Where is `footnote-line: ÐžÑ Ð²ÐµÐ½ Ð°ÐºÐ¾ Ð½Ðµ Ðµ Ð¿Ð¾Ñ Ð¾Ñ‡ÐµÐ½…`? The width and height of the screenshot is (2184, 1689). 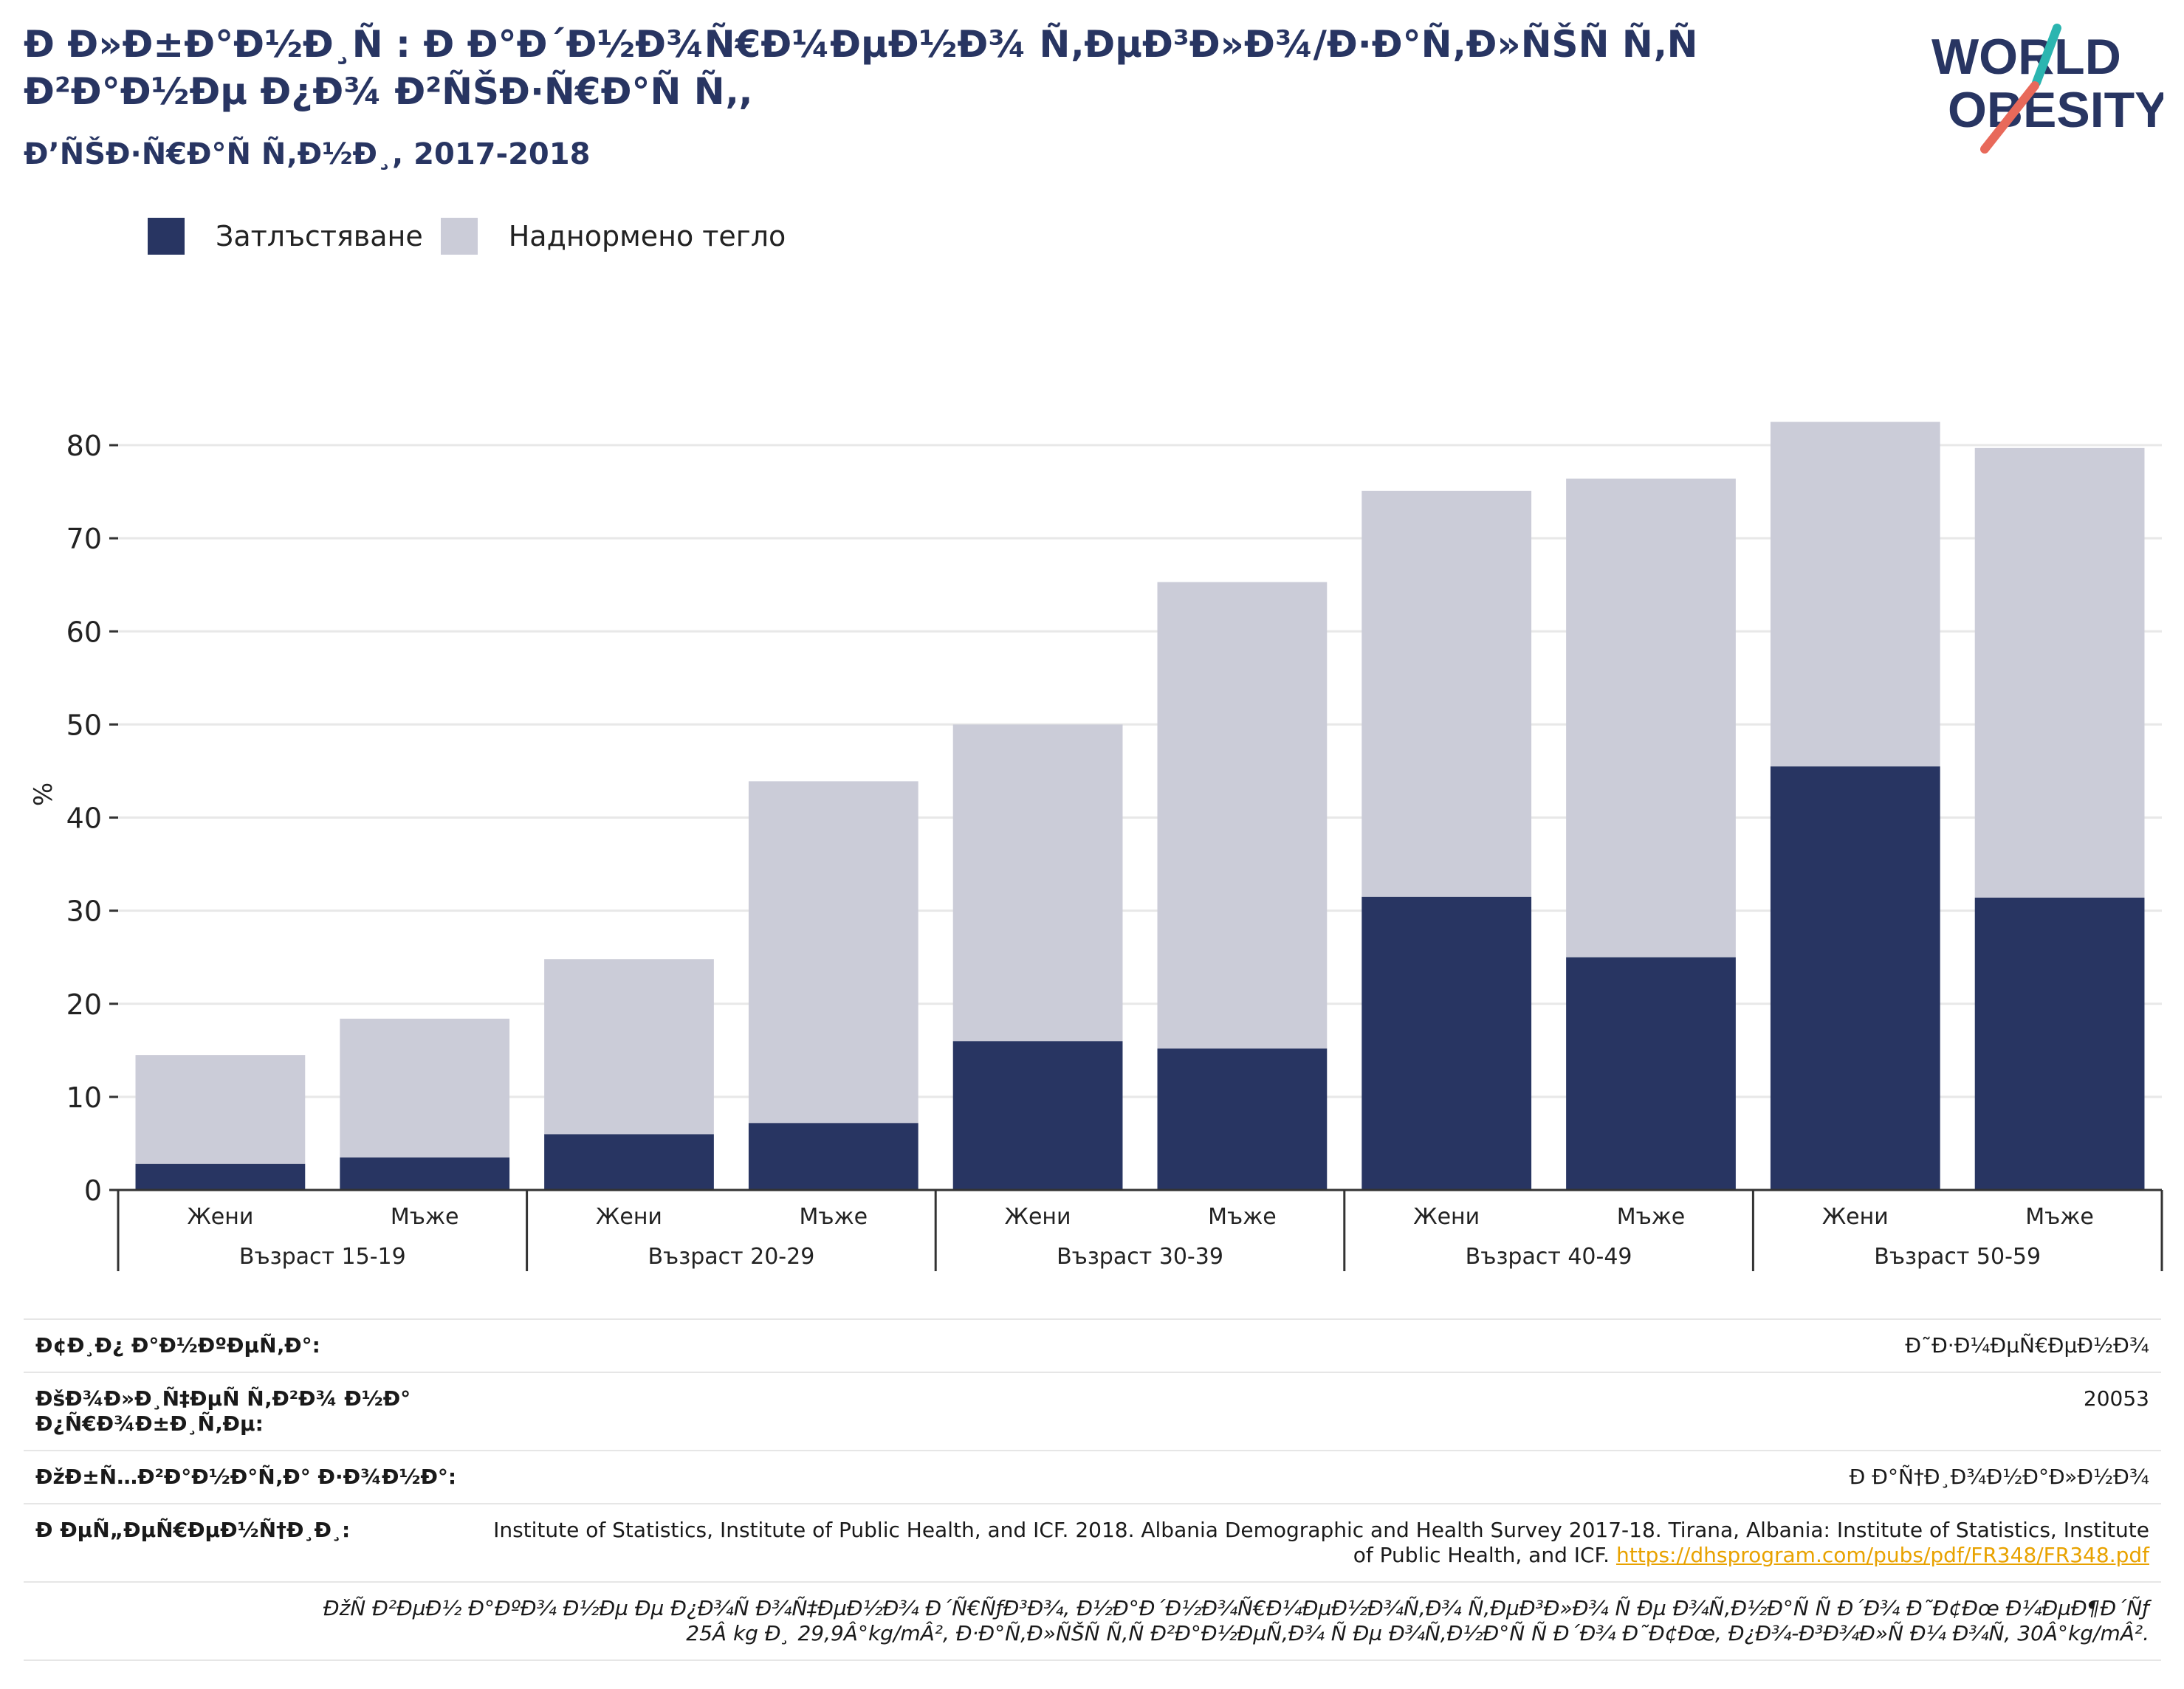 footnote-line: ÐžÑ Ð²ÐµÐ½ Ð°ÐºÐ¾ Ð½Ðµ Ðµ Ð¿Ð¾Ñ Ð¾Ñ‡ÐµÐ½… is located at coordinates (1236, 1608).